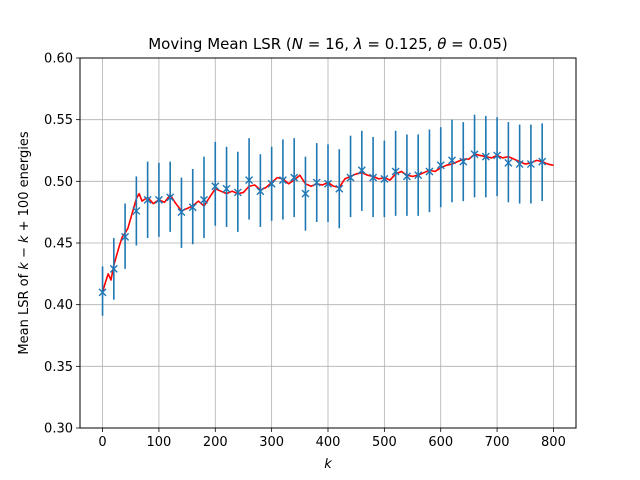 This screenshot has height=480, width=640. I want to click on ylabel-suffix: + 100 energies, so click(24, 183).